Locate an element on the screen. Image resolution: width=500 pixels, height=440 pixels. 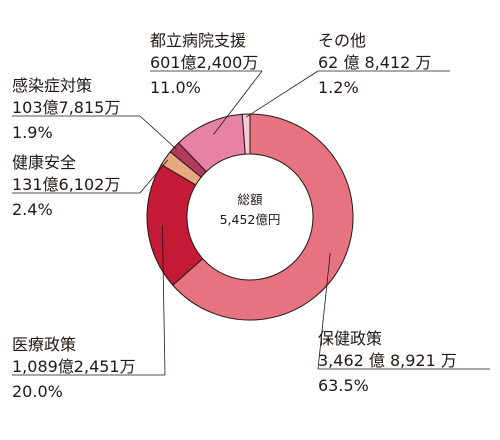
slice-5-leader-line is located at coordinates (237, 103).